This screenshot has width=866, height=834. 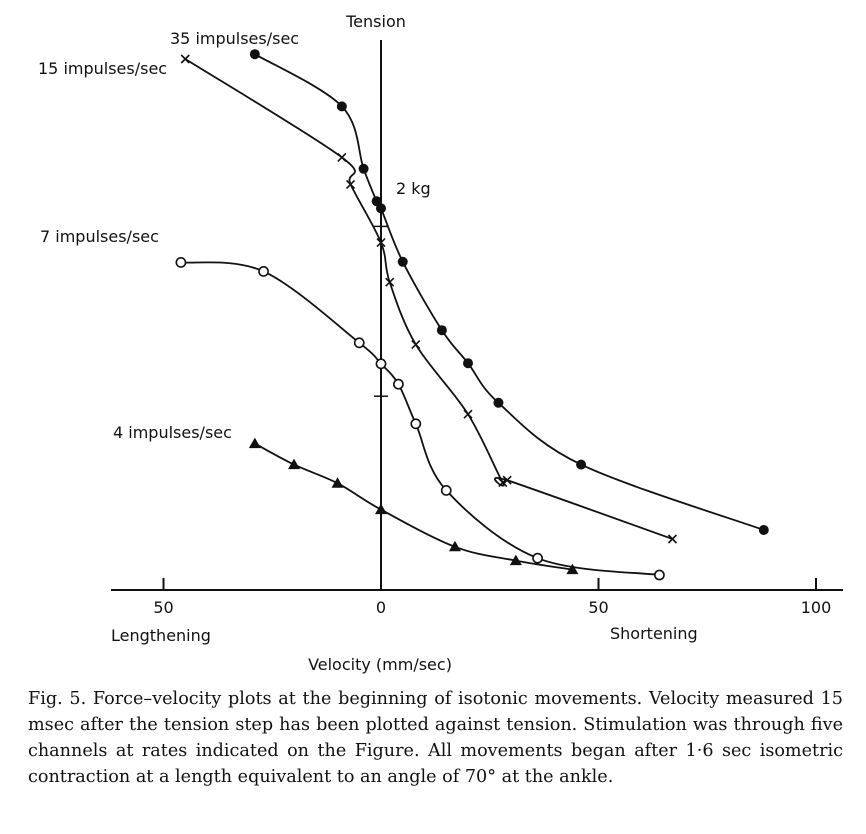 What do you see at coordinates (99, 236) in the screenshot?
I see `series-label-7: 7 impulses/sec` at bounding box center [99, 236].